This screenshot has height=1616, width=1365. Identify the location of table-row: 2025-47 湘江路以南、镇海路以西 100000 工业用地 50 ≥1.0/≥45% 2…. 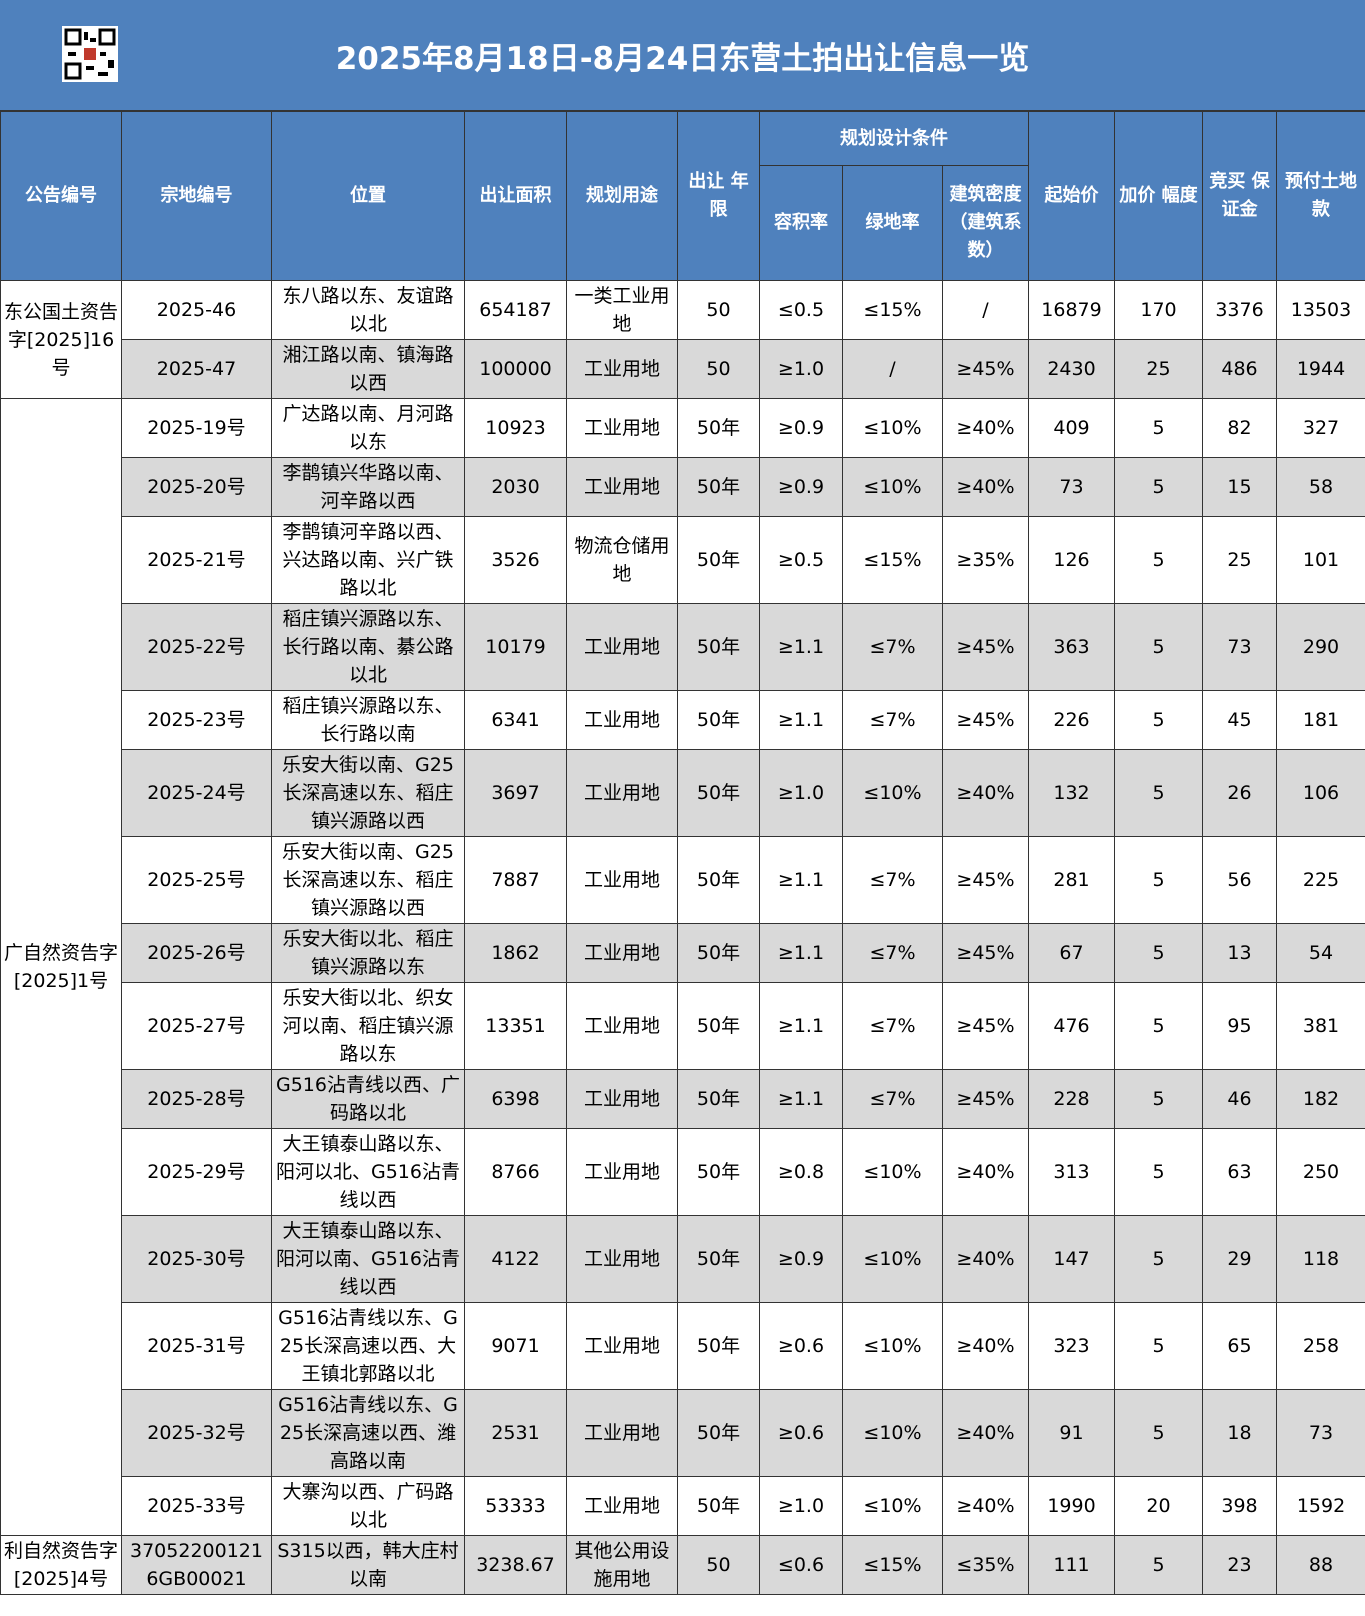
(683, 369).